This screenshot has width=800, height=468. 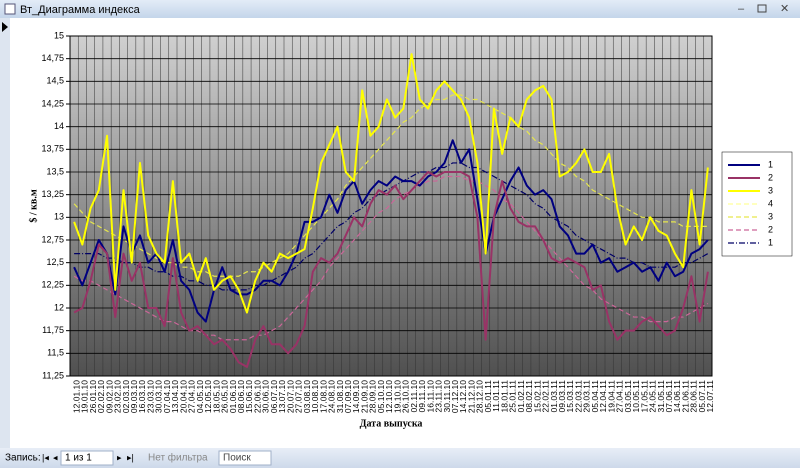 What do you see at coordinates (192, 396) in the screenshot?
I see `x-tick-label: 27.04.10` at bounding box center [192, 396].